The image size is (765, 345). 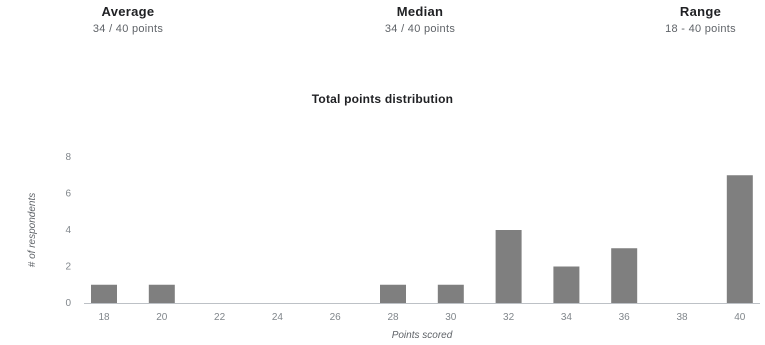 I want to click on x-tick-label: 26, so click(x=336, y=317).